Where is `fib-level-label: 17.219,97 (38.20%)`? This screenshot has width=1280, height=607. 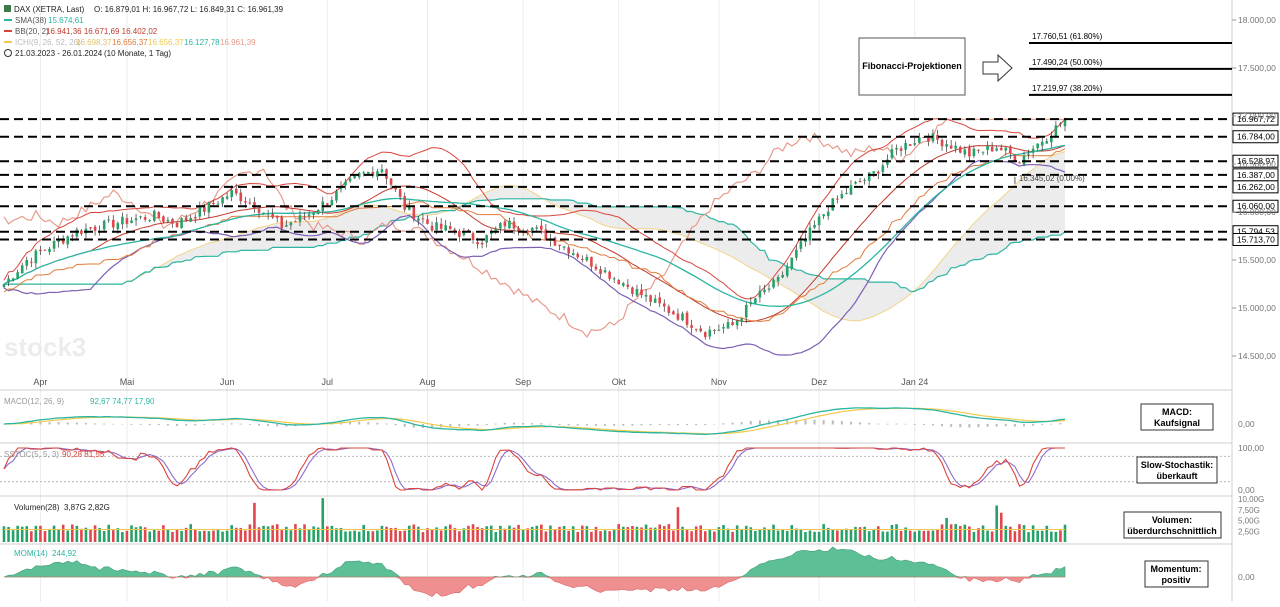 fib-level-label: 17.219,97 (38.20%) is located at coordinates (1067, 88).